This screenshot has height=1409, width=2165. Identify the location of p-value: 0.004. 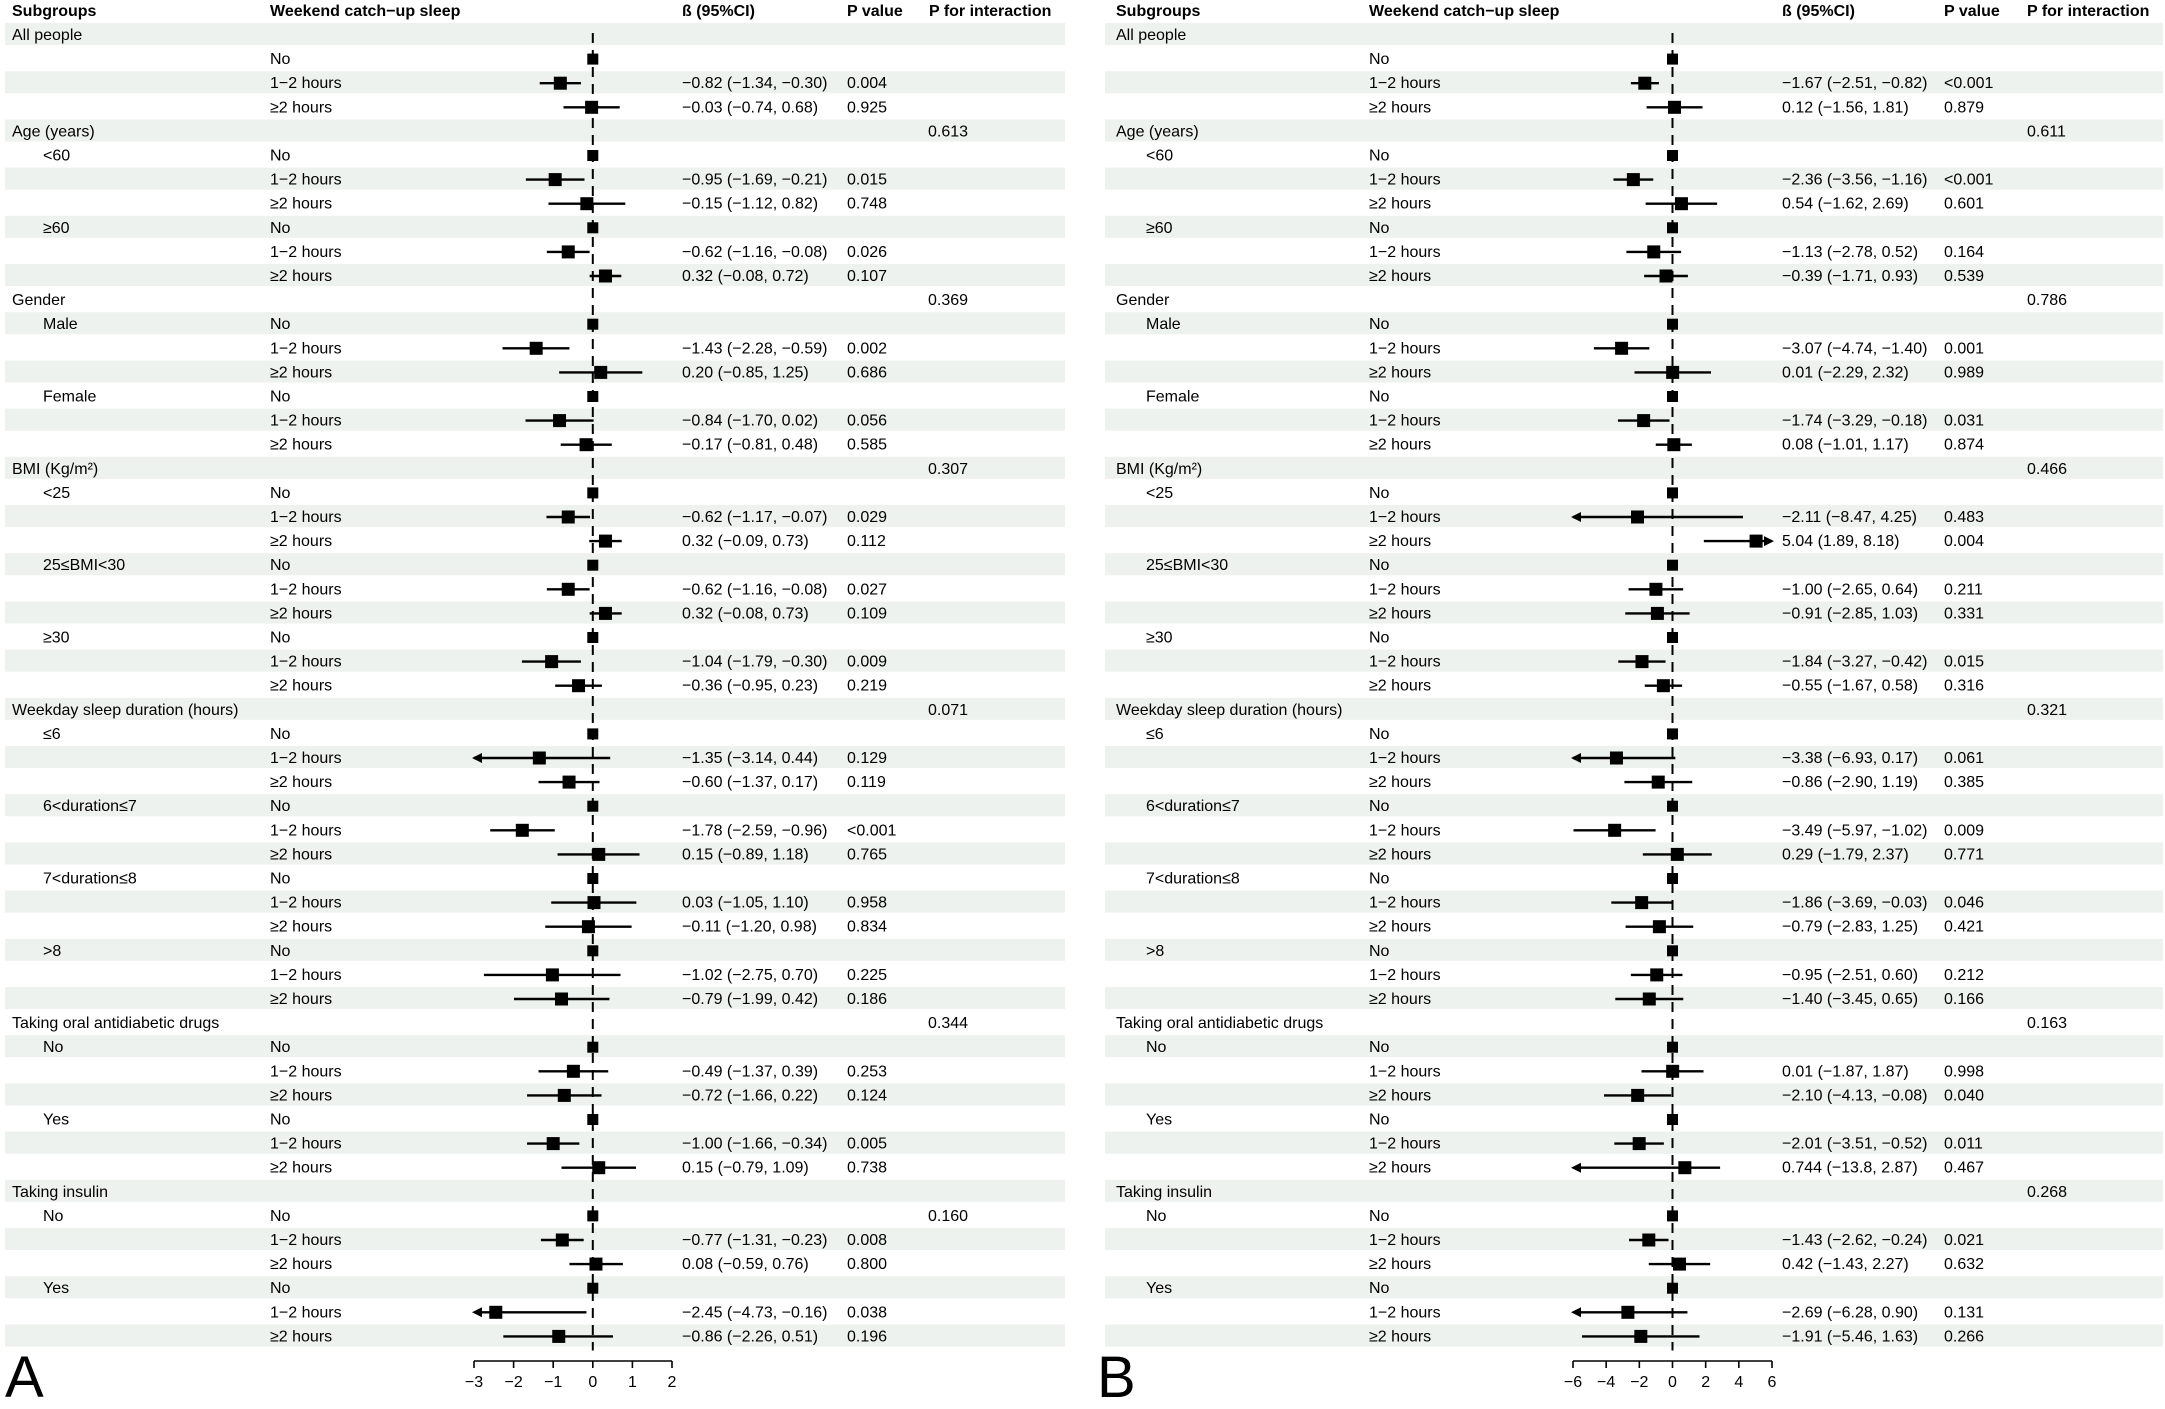
(1964, 541).